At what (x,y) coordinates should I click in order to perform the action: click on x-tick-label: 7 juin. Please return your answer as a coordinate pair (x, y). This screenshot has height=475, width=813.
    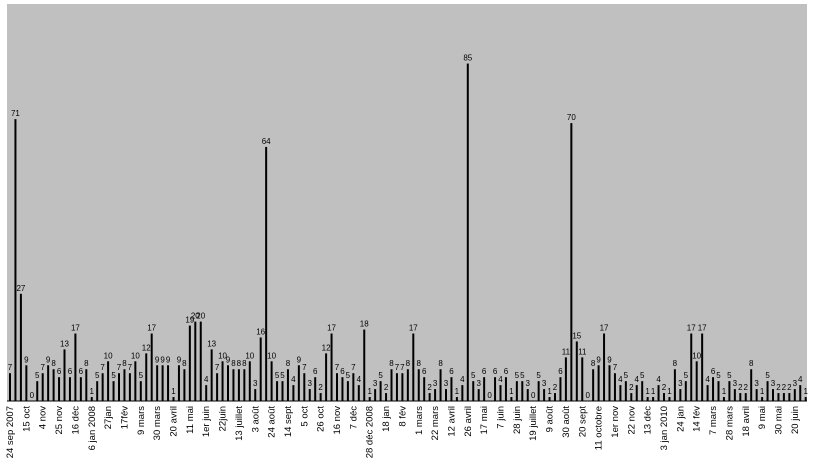
    Looking at the image, I should click on (501, 417).